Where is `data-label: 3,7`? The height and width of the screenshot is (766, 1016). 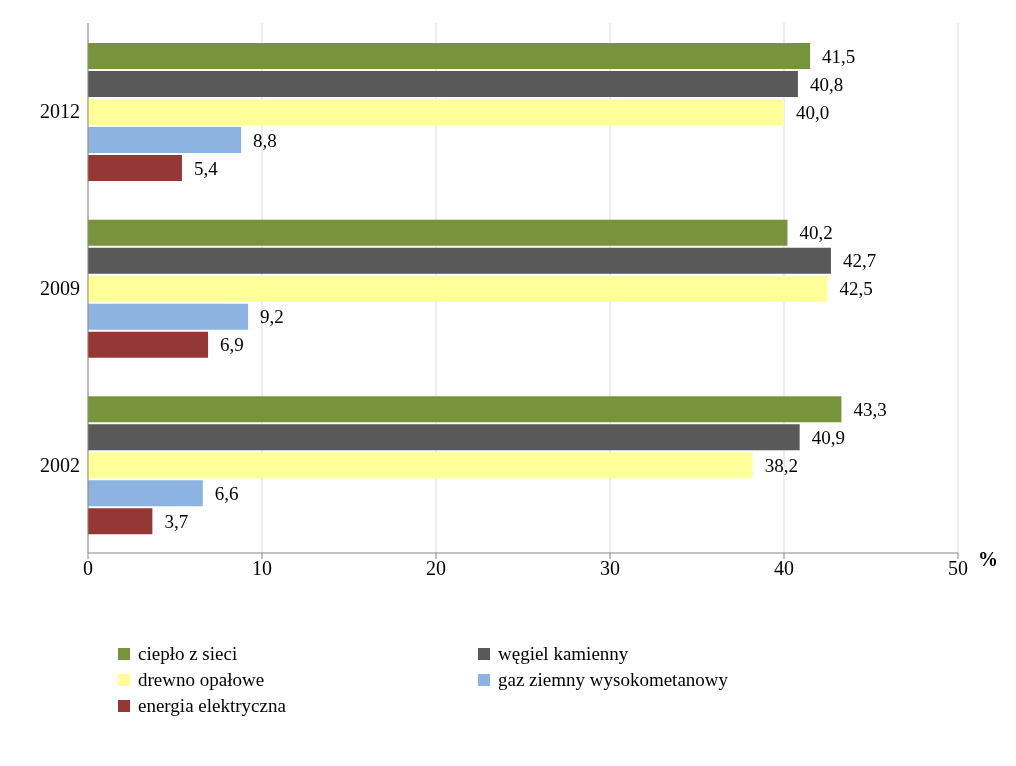
data-label: 3,7 is located at coordinates (176, 522).